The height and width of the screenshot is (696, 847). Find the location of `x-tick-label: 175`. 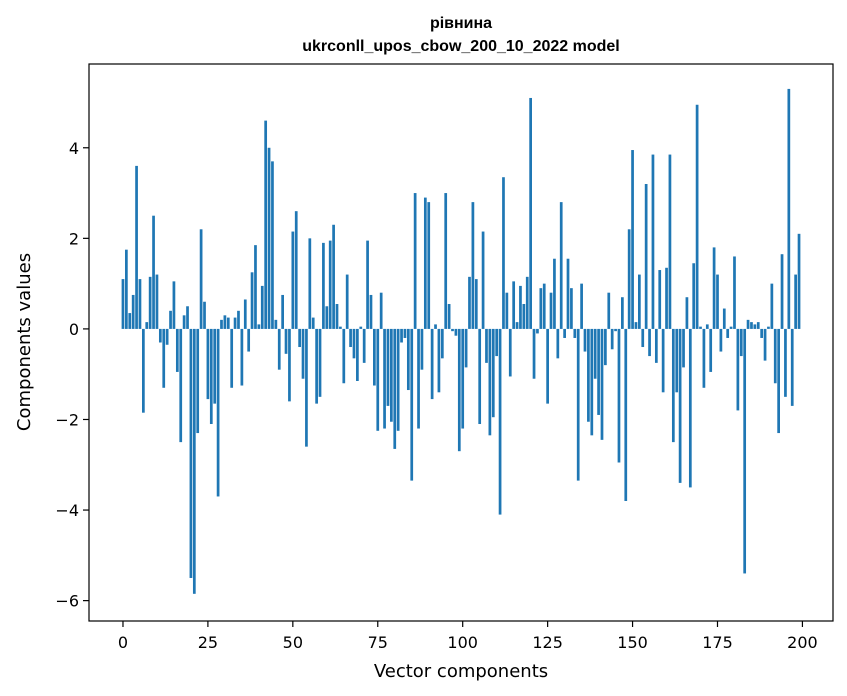

x-tick-label: 175 is located at coordinates (717, 642).